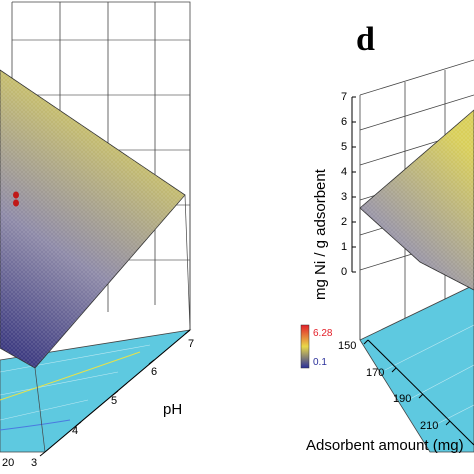 This screenshot has height=474, width=474. I want to click on ph-tick-label: 7, so click(191, 344).